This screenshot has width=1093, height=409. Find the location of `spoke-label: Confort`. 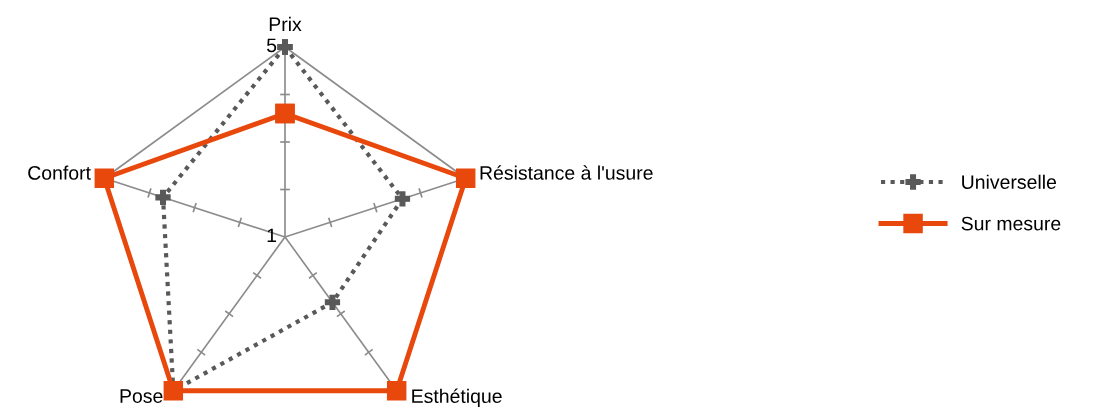

spoke-label: Confort is located at coordinates (59, 172).